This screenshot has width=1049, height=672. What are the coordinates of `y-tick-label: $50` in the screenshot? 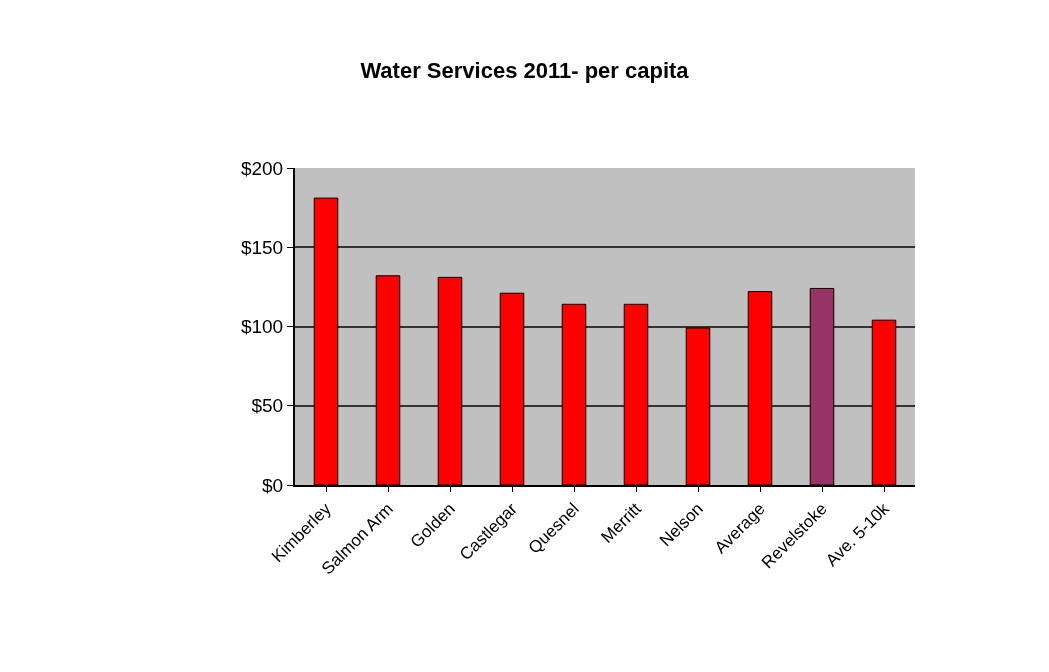 It's located at (267, 406).